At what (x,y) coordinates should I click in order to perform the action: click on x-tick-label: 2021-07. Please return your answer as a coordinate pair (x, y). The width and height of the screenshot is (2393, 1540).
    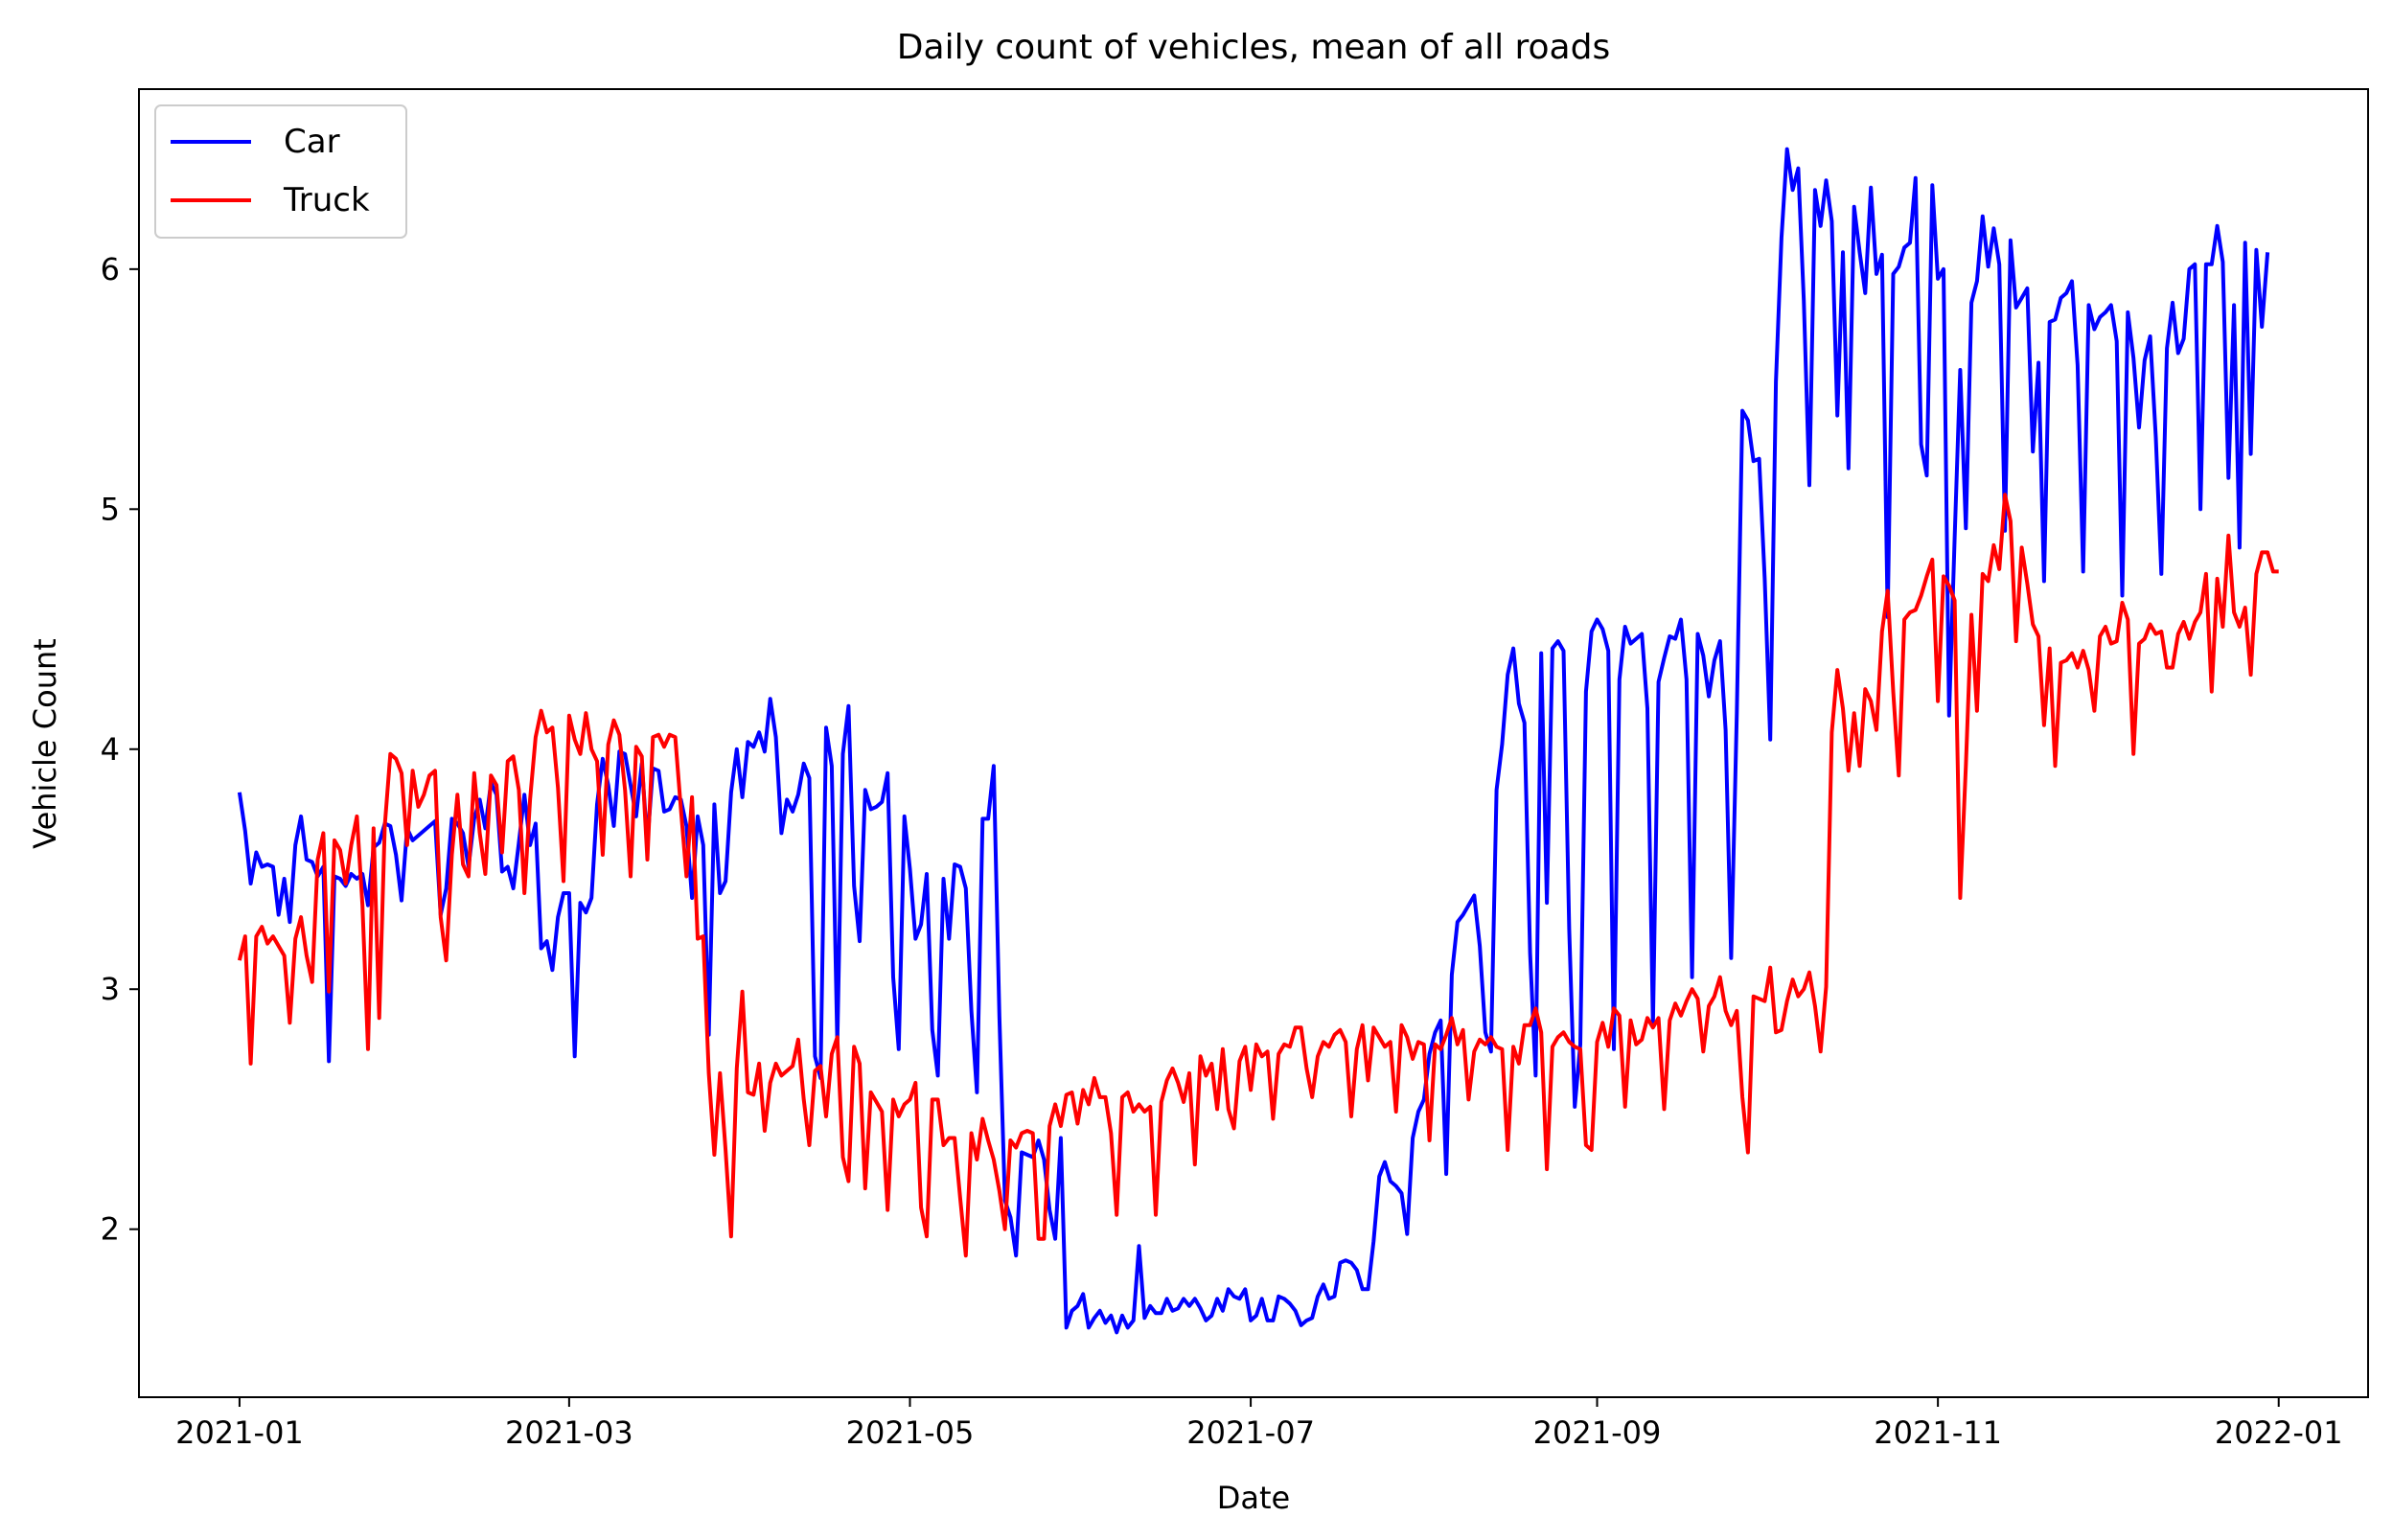
    Looking at the image, I should click on (1250, 1432).